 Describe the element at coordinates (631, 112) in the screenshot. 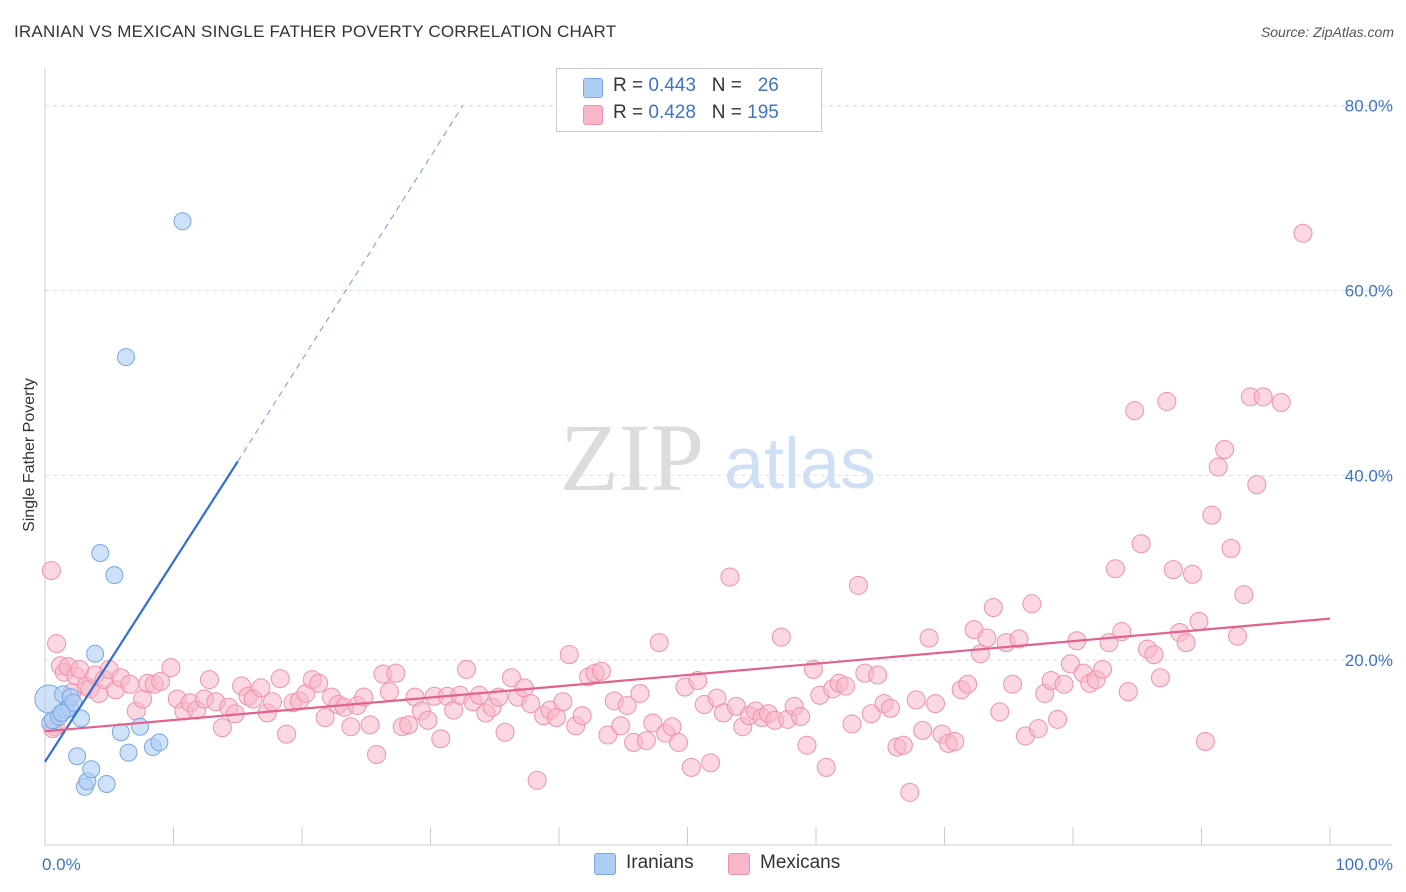

I see `legend-mexicans-r-label: R =` at that location.